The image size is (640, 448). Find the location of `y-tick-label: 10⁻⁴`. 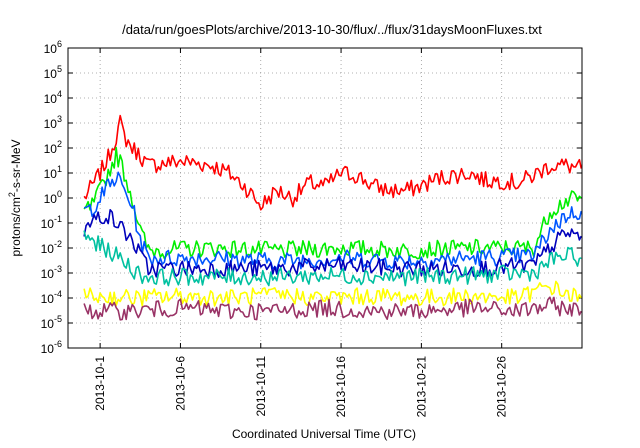

y-tick-label: 10⁻⁴ is located at coordinates (51, 297).